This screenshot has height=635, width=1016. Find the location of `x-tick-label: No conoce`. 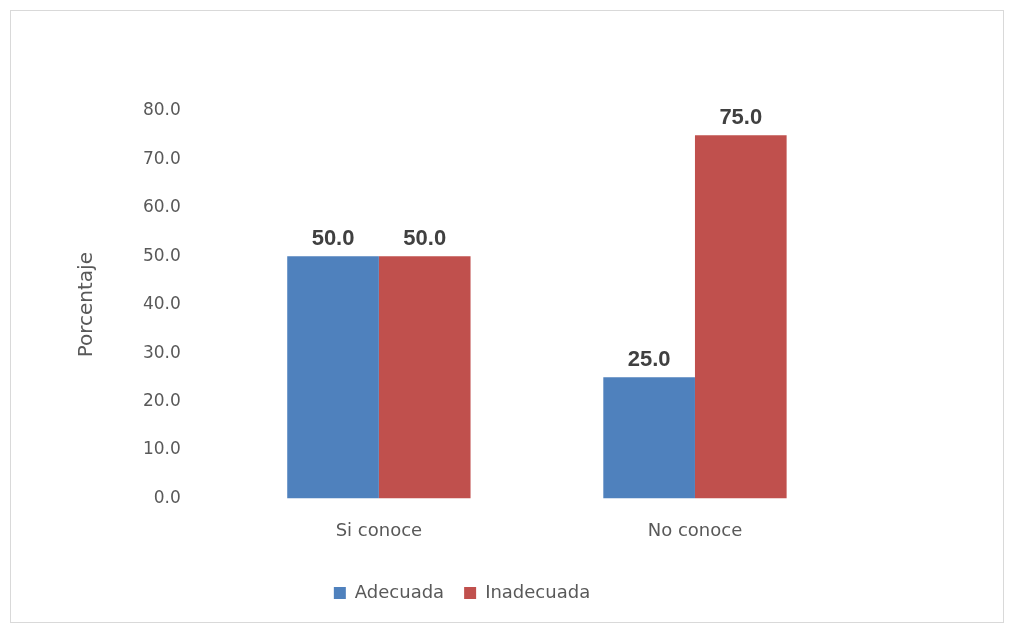

x-tick-label: No conoce is located at coordinates (695, 529).